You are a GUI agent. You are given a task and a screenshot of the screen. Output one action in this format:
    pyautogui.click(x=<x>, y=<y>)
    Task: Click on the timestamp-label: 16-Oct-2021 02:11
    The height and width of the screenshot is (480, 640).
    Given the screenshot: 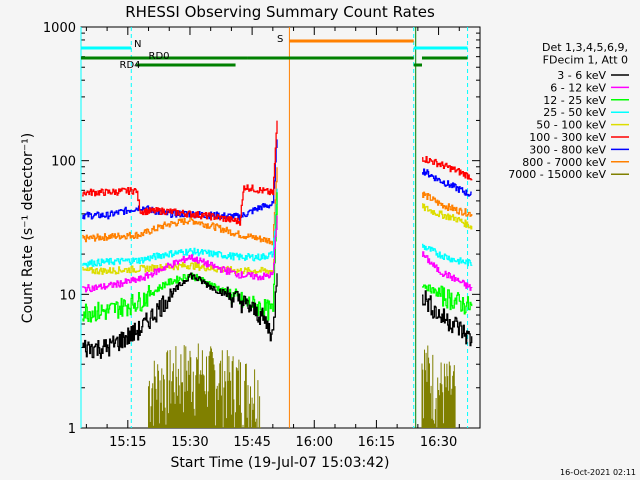 What is the action you would take?
    pyautogui.click(x=598, y=472)
    